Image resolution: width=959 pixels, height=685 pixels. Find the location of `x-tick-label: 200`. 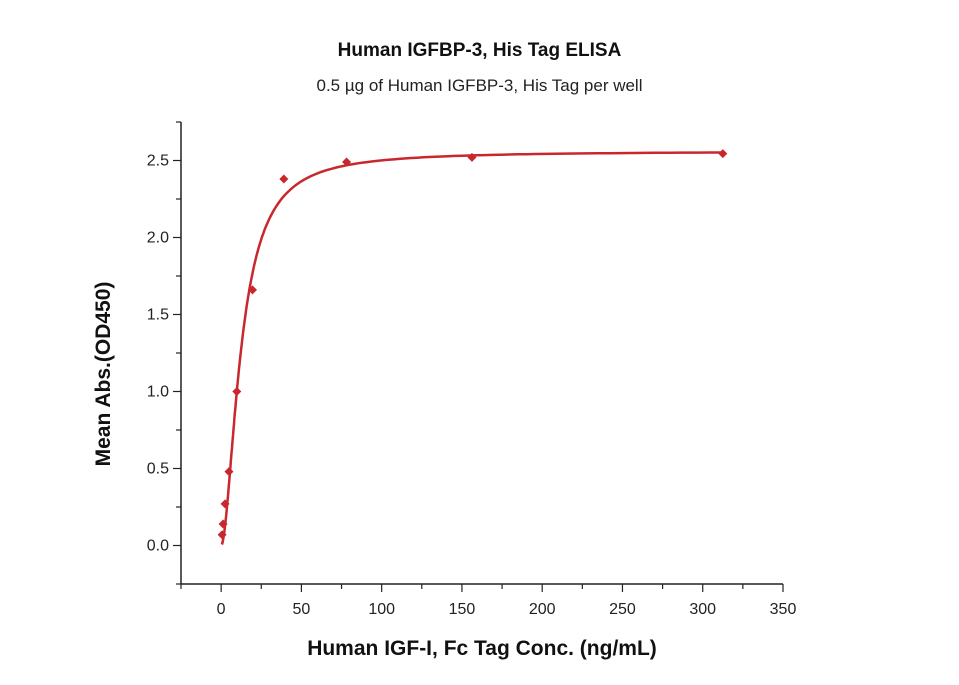

x-tick-label: 200 is located at coordinates (542, 609).